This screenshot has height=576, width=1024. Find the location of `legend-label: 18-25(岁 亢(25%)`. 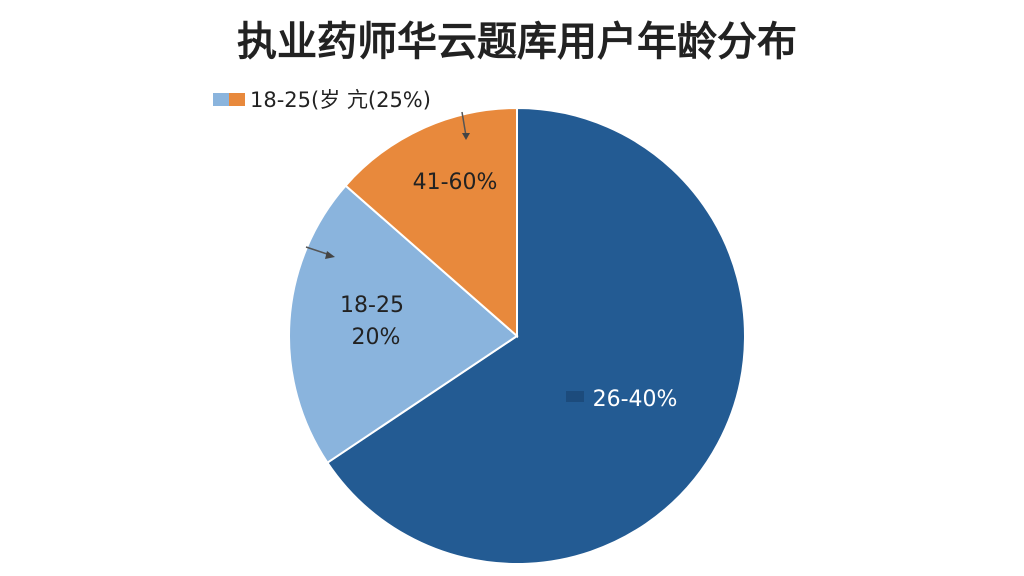

legend-label: 18-25(岁 亢(25%) is located at coordinates (340, 100).